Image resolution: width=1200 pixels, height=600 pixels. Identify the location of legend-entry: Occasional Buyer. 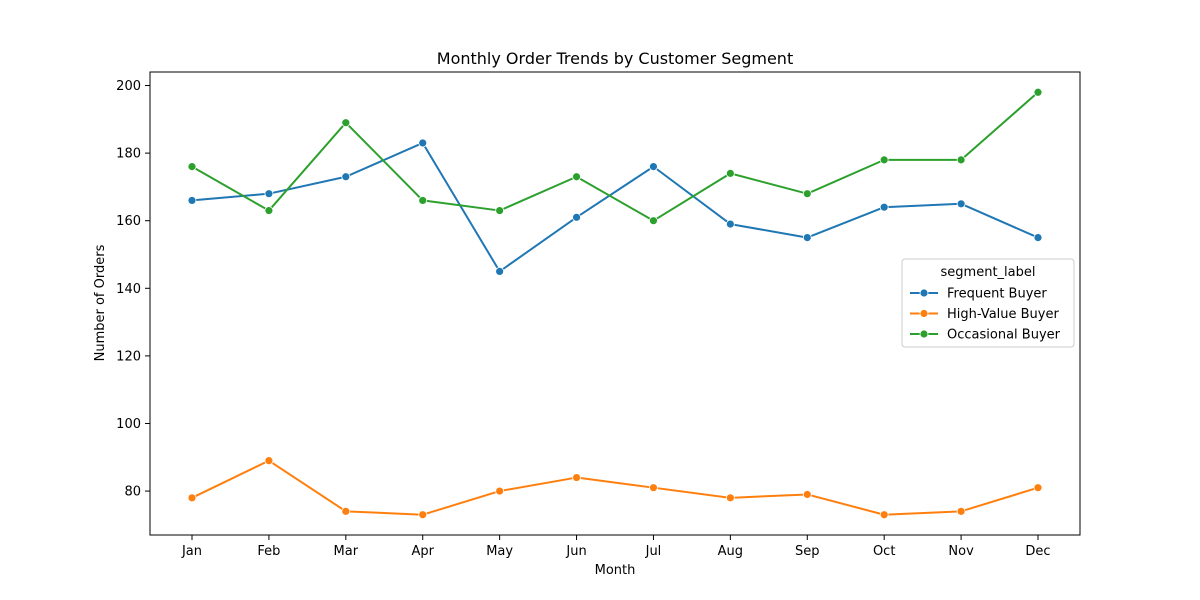
(1004, 335).